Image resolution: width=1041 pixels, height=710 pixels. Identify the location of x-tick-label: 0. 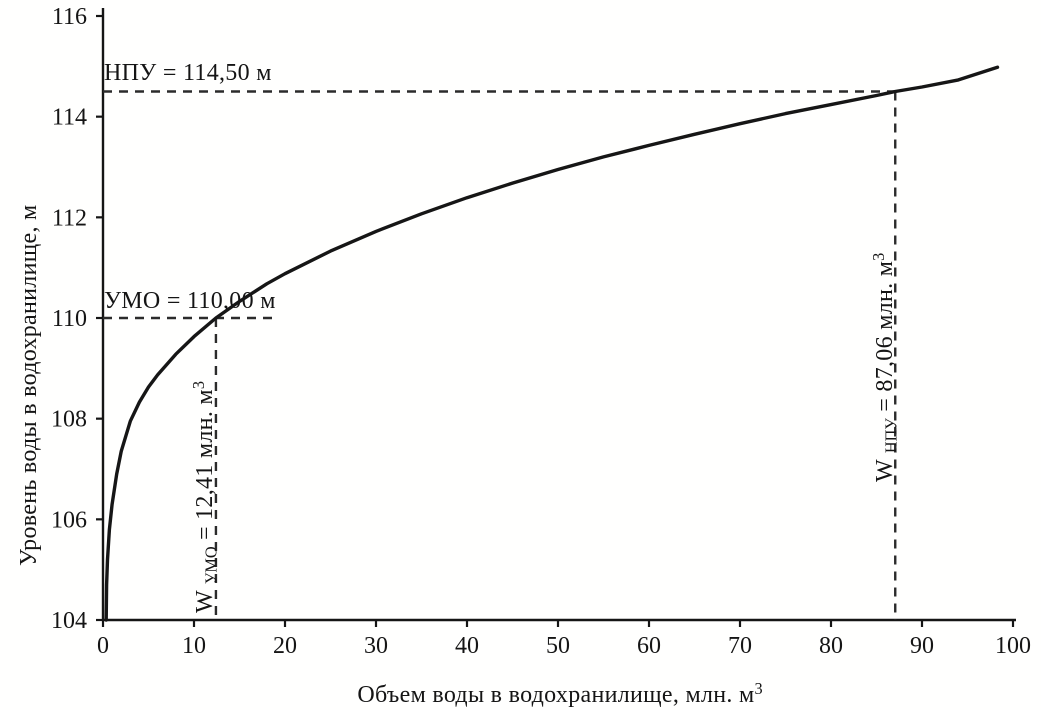
(103, 646).